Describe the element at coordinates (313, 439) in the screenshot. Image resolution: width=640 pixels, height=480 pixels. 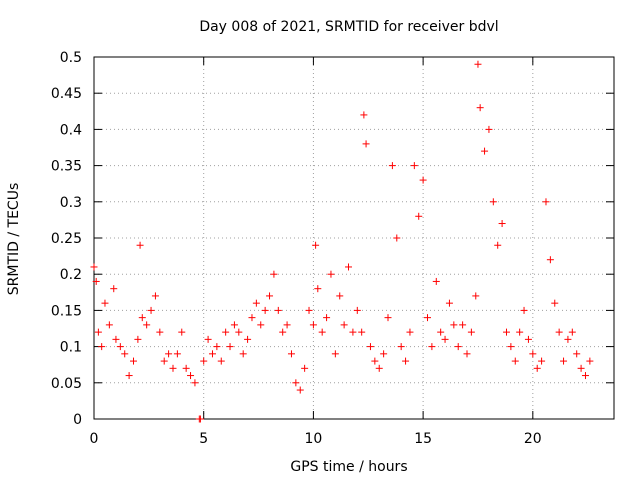
I see `x-tick-label: 10` at that location.